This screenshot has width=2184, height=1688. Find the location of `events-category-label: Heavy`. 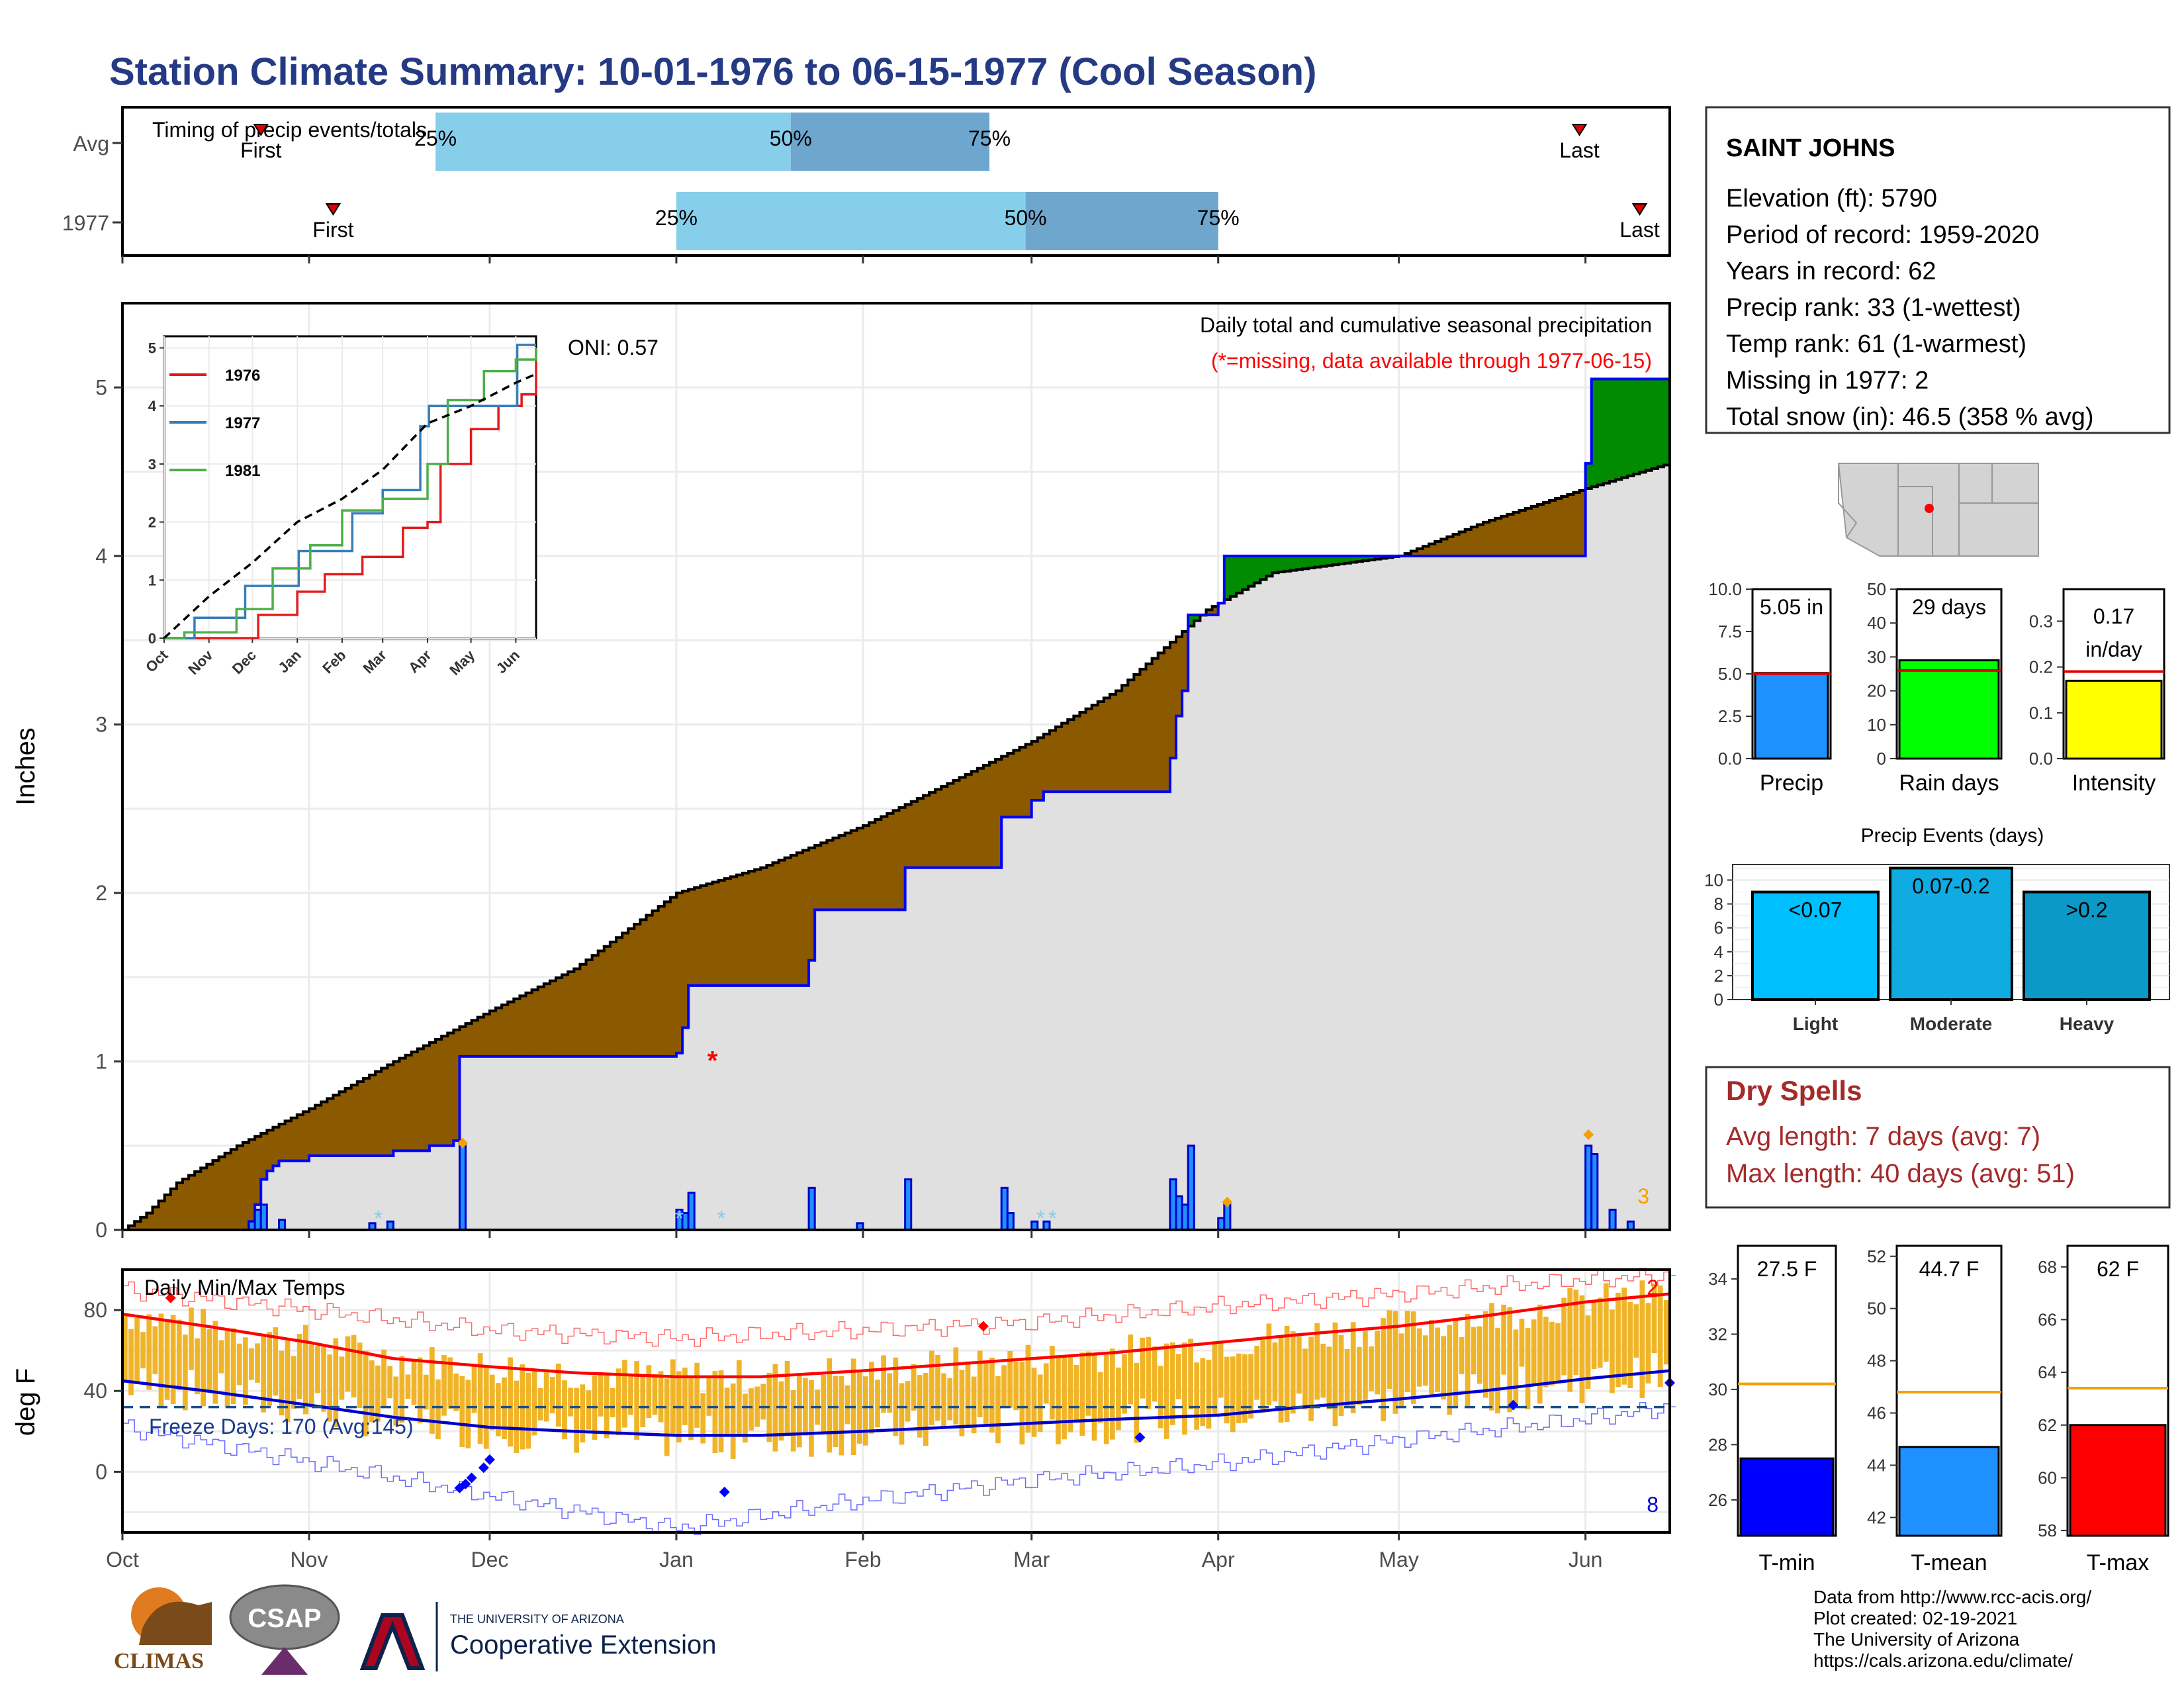

events-category-label: Heavy is located at coordinates (2087, 1023).